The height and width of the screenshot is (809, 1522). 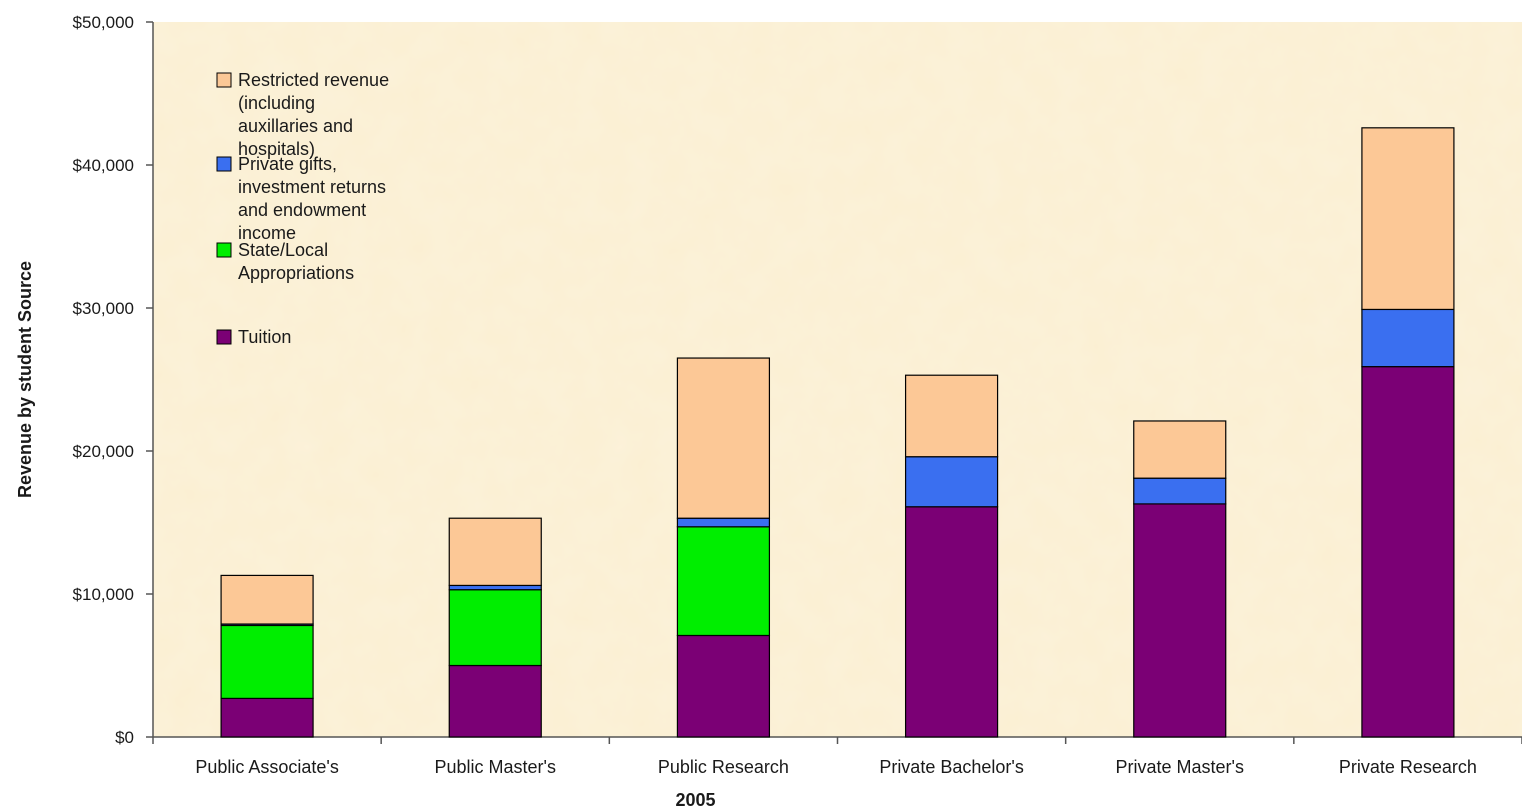 I want to click on legend-item: State/Local Appropriations, so click(x=285, y=261).